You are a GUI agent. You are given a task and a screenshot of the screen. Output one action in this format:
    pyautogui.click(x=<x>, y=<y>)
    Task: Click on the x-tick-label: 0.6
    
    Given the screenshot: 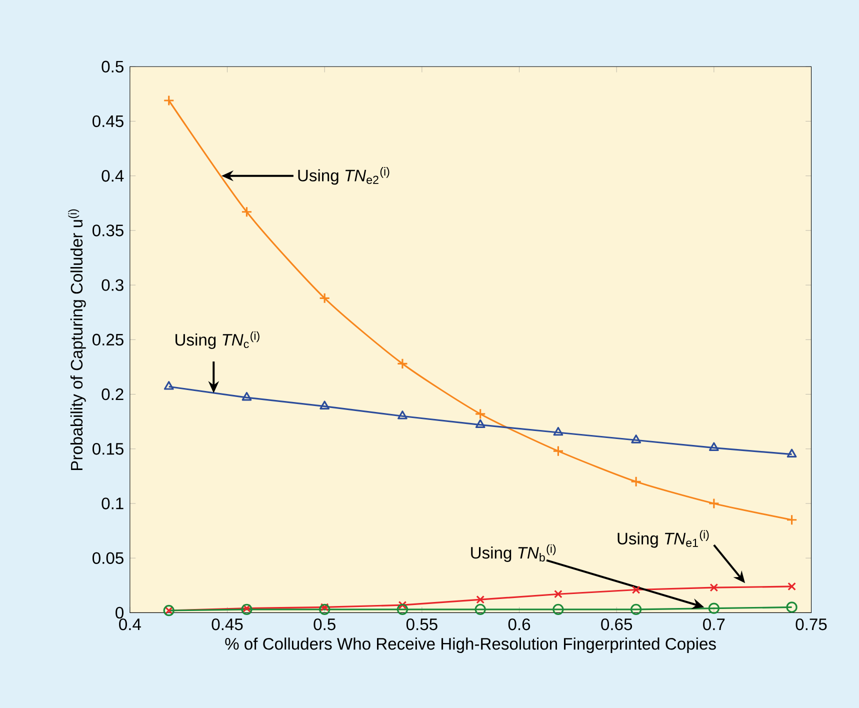 What is the action you would take?
    pyautogui.click(x=519, y=624)
    